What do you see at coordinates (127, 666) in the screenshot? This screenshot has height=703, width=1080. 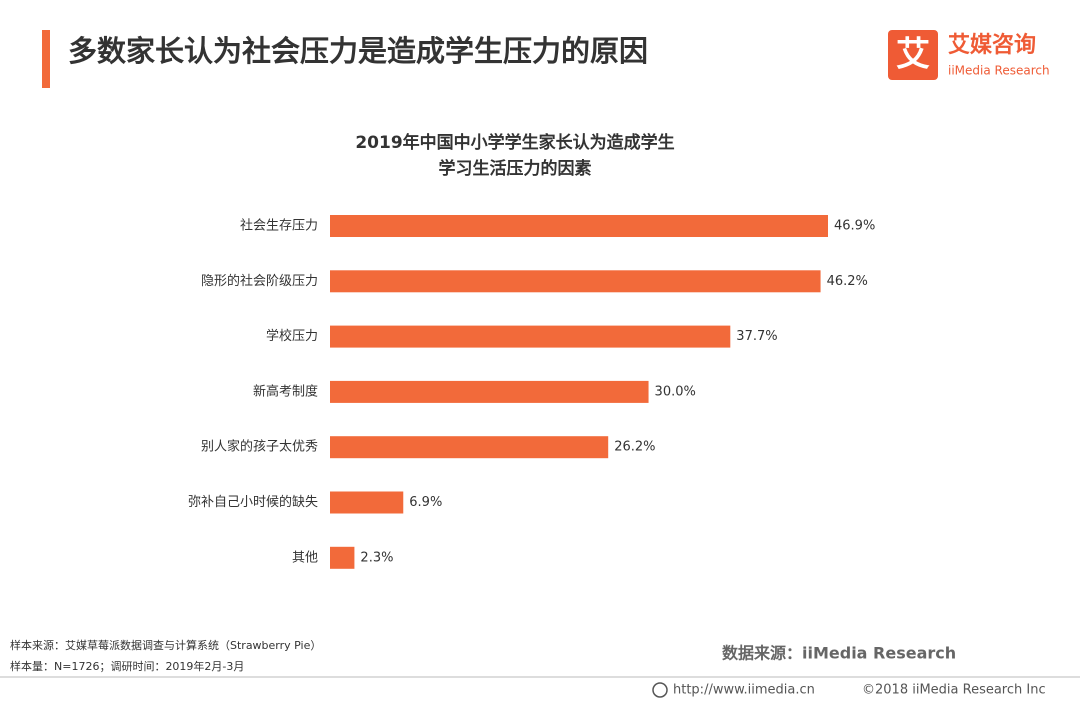 I see `sample-size: 样本量：N=1726；调研时间：2019年2月-3月` at bounding box center [127, 666].